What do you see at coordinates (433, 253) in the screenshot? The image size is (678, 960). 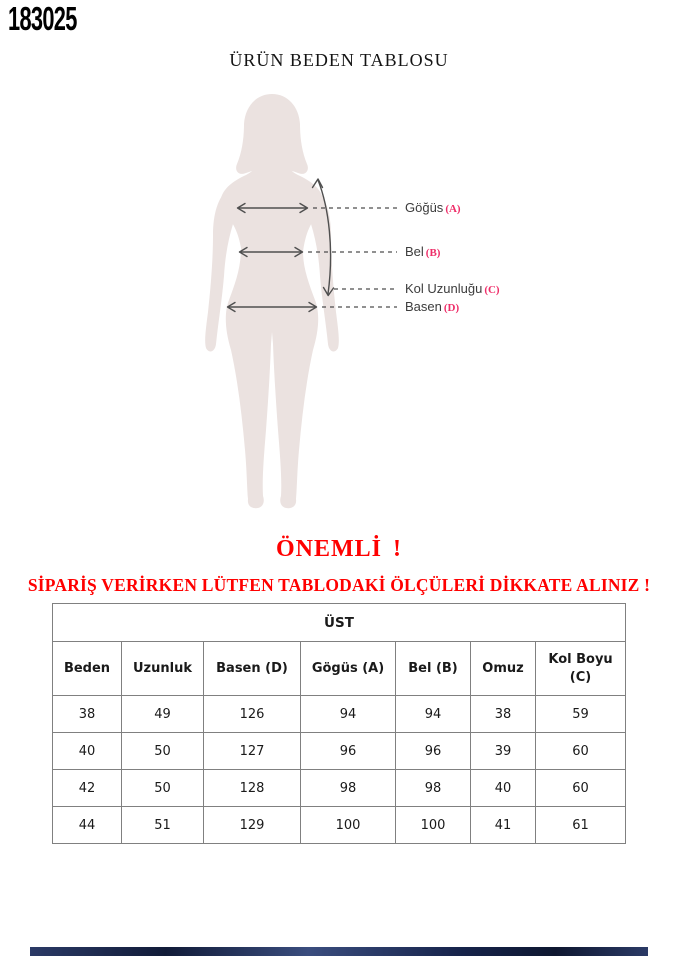 I see `label-waist-letter: (B)` at bounding box center [433, 253].